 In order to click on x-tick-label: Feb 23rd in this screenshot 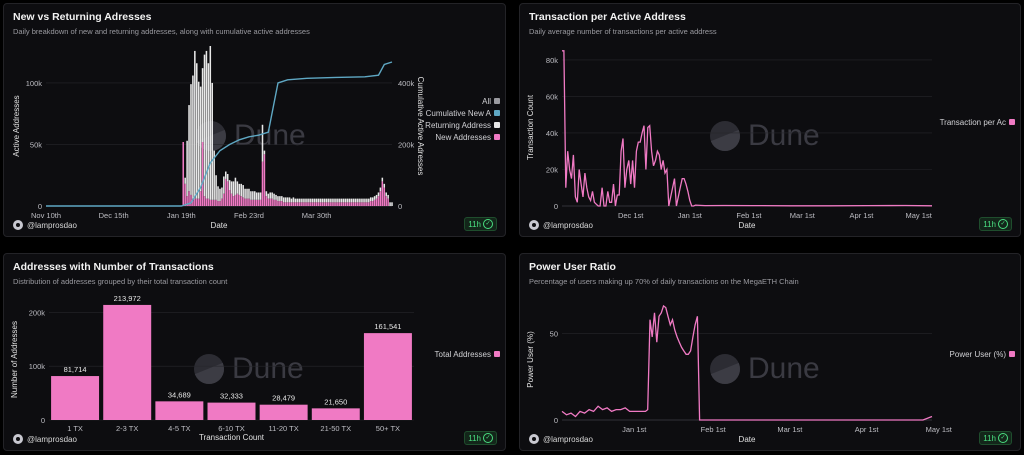, I will do `click(249, 215)`.